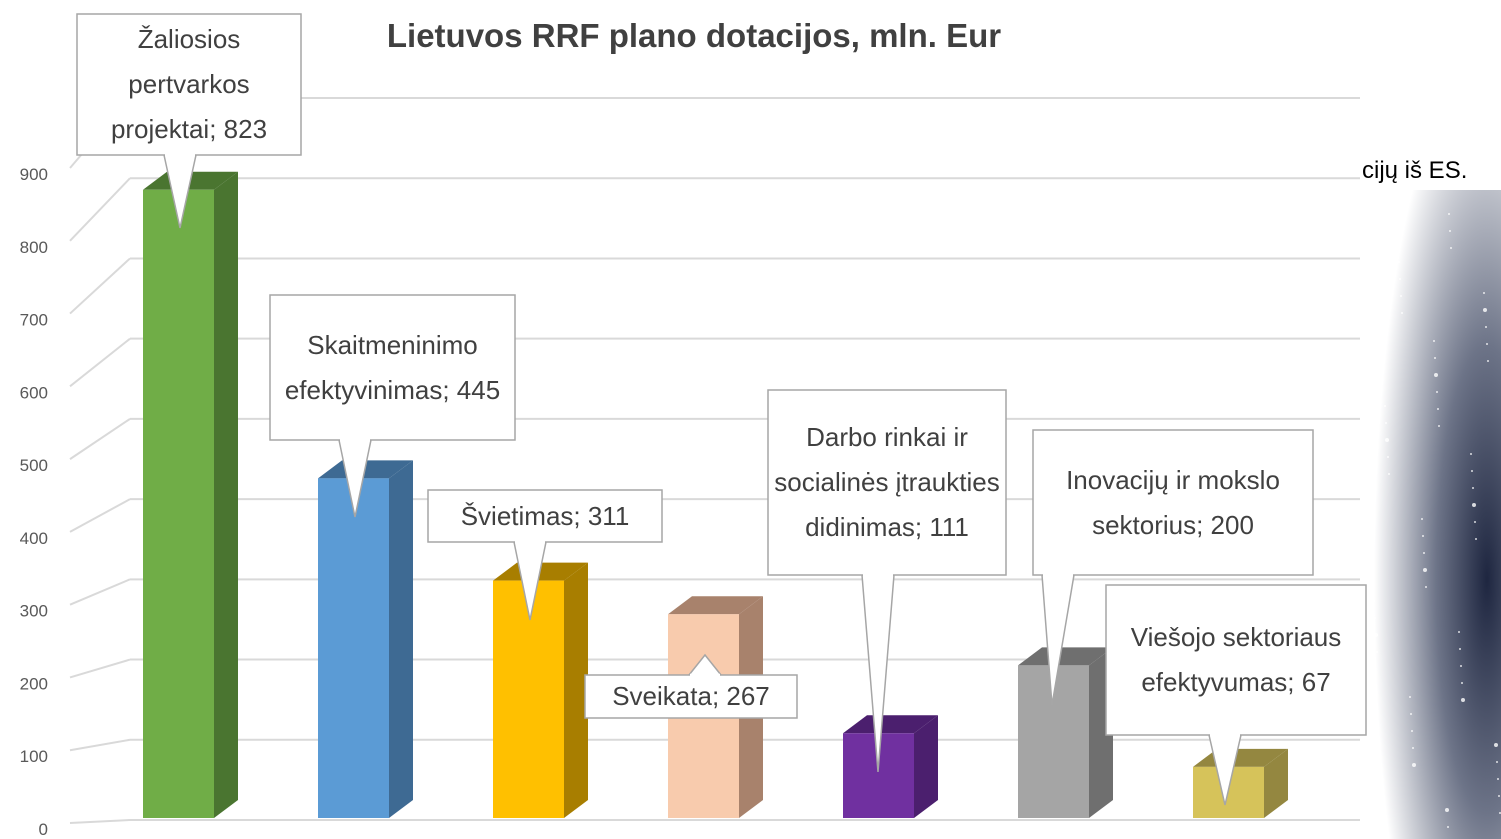 The height and width of the screenshot is (839, 1501). I want to click on data-label: Inovacijų ir mokslo sektorius; 200, so click(1173, 502).